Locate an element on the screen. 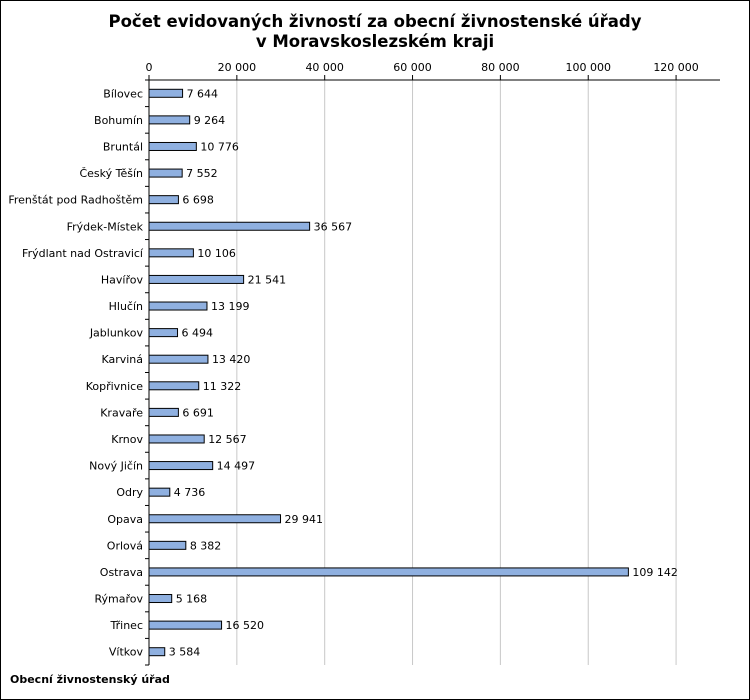 This screenshot has height=700, width=750. category-label: Bílovec is located at coordinates (123, 93).